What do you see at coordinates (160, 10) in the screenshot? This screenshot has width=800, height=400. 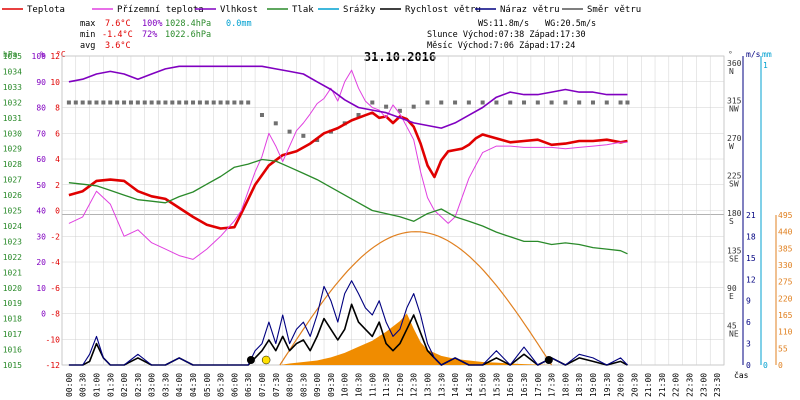 I see `legend-prizemni-teplota: Přízemní teplota` at bounding box center [160, 10].